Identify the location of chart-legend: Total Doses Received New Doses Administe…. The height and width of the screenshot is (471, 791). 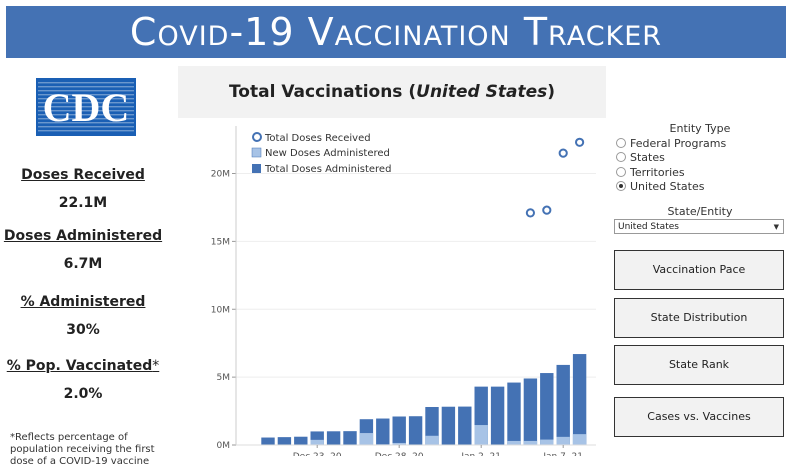
(321, 153).